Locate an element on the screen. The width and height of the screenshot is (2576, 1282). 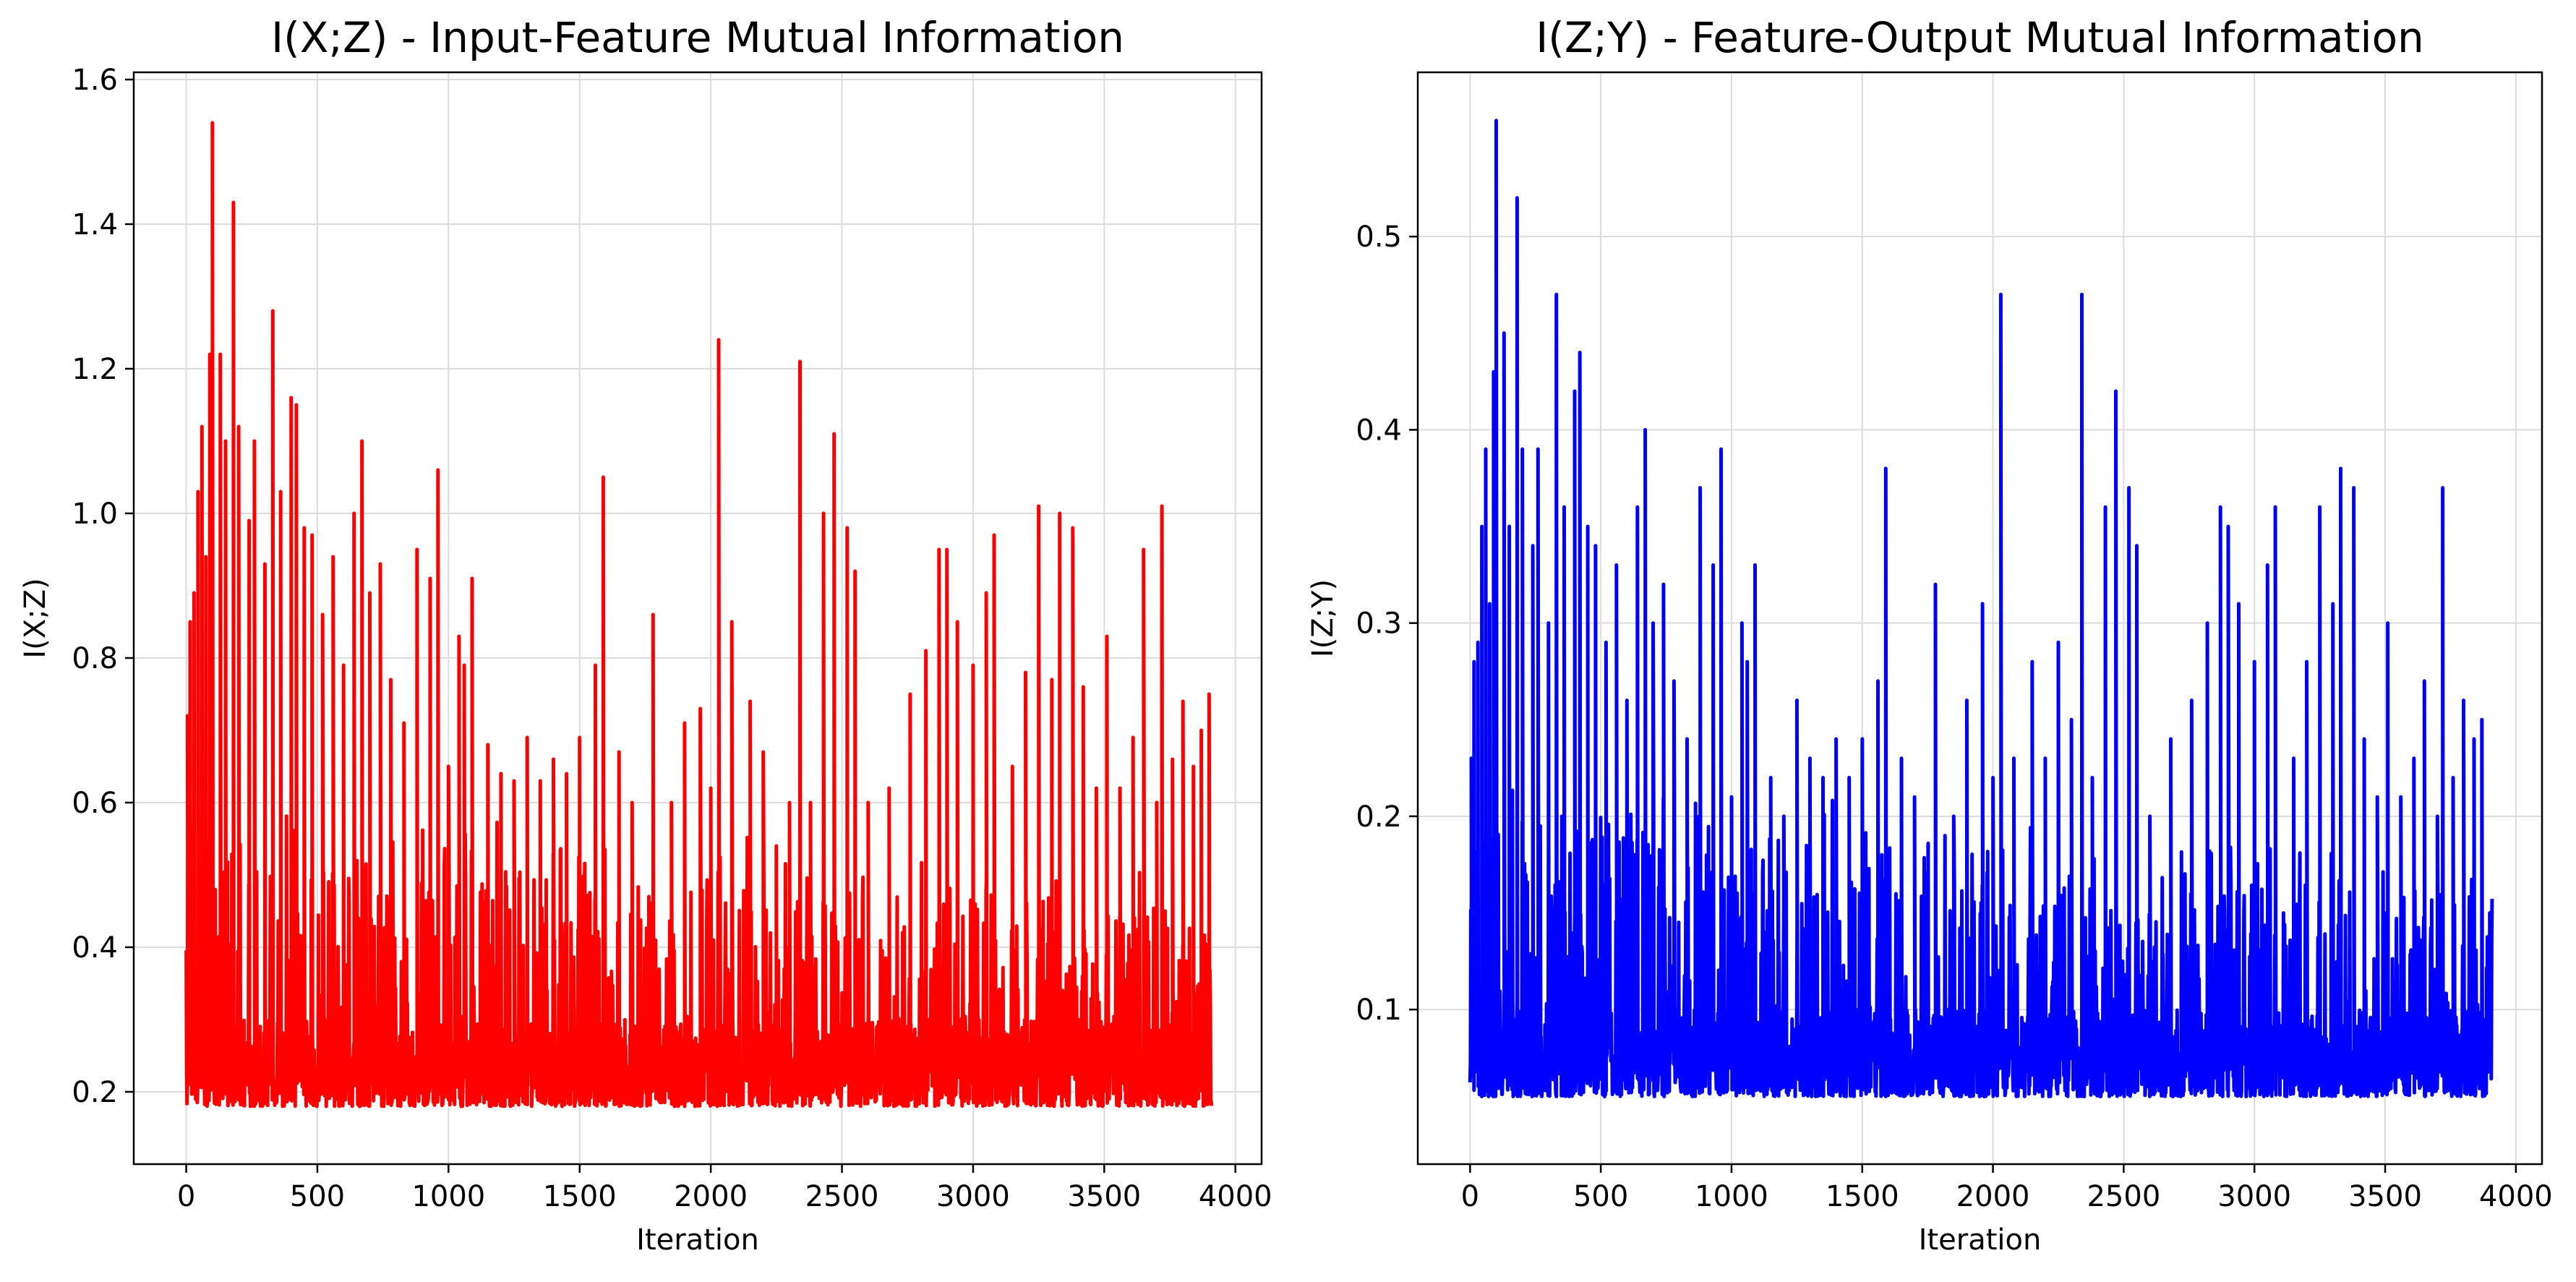
x-axis-label: Iteration is located at coordinates (697, 1240).